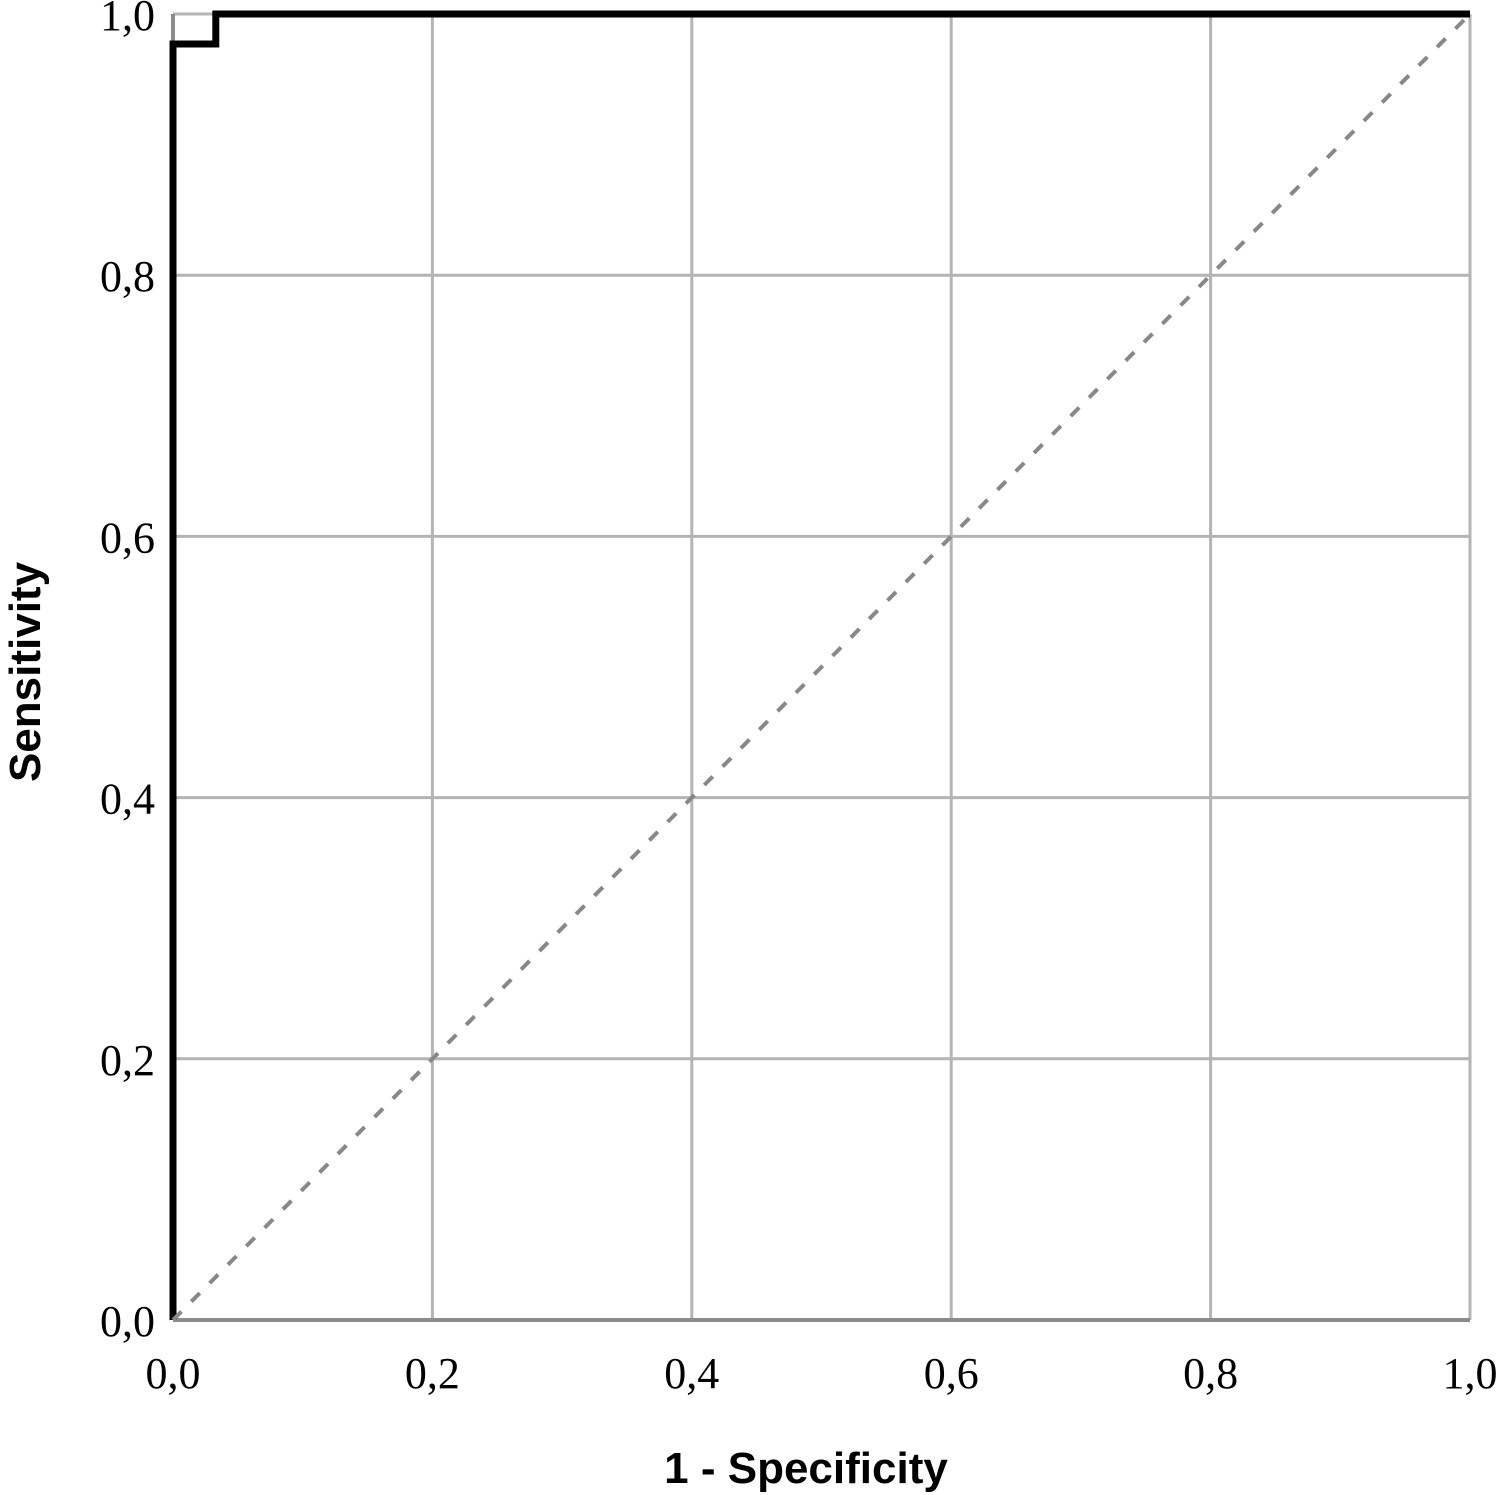  Describe the element at coordinates (127, 799) in the screenshot. I see `y-tick-label: 0,4` at that location.